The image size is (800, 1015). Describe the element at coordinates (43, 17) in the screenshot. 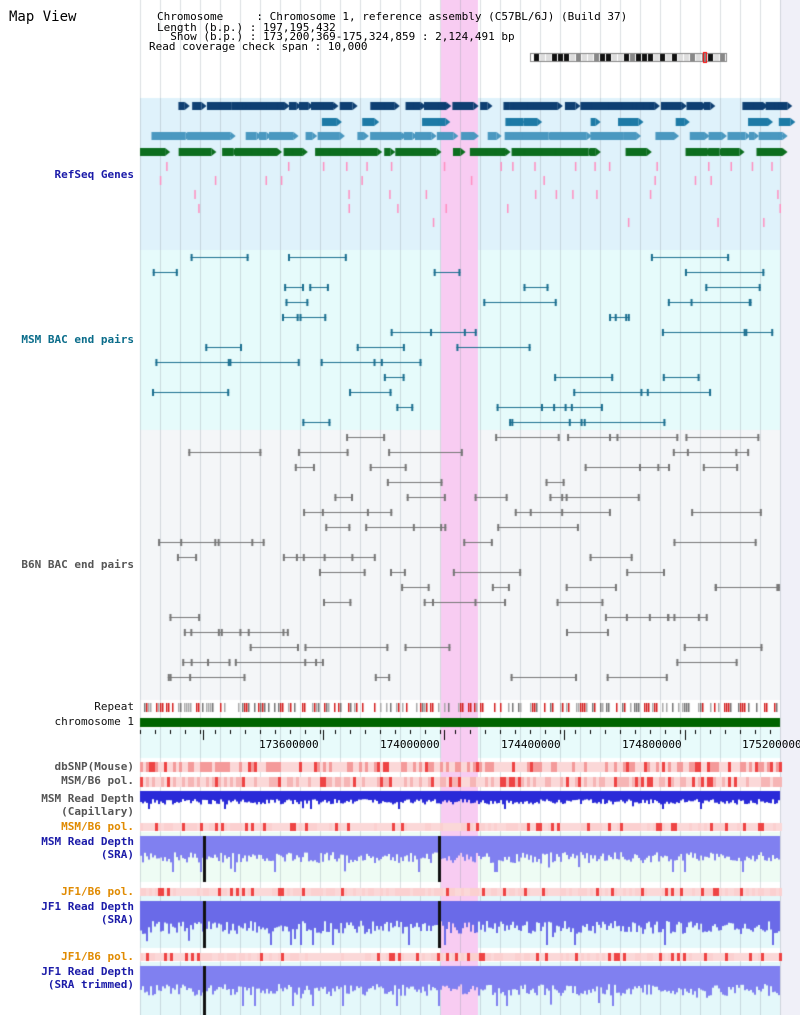

I see `page-title: Map View` at that location.